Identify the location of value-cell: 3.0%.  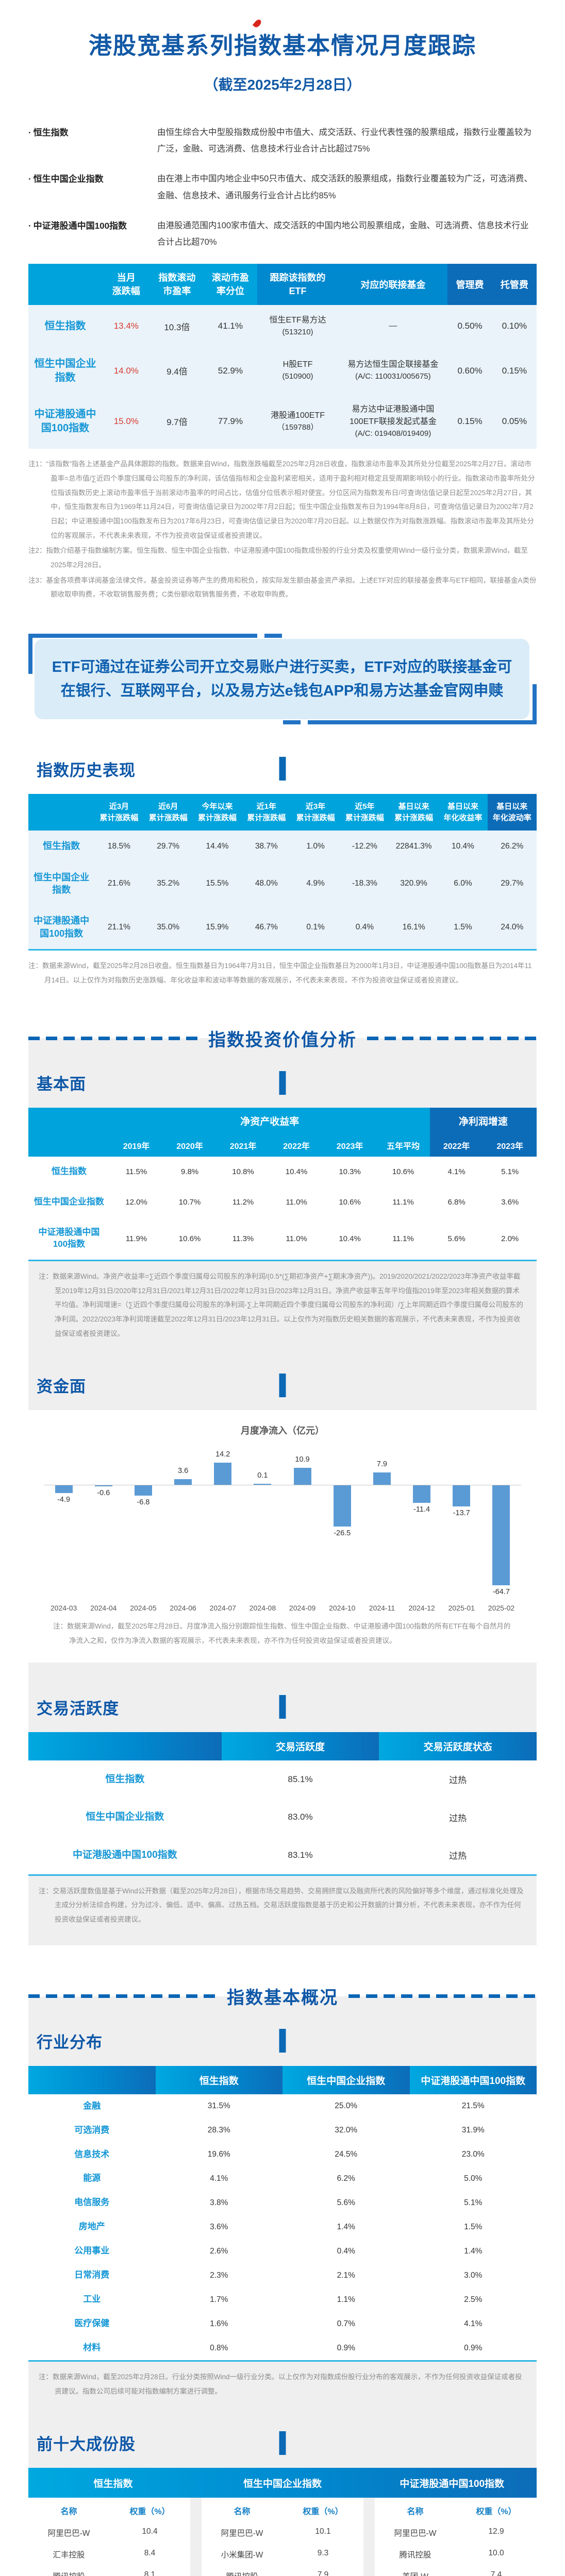
(473, 2275).